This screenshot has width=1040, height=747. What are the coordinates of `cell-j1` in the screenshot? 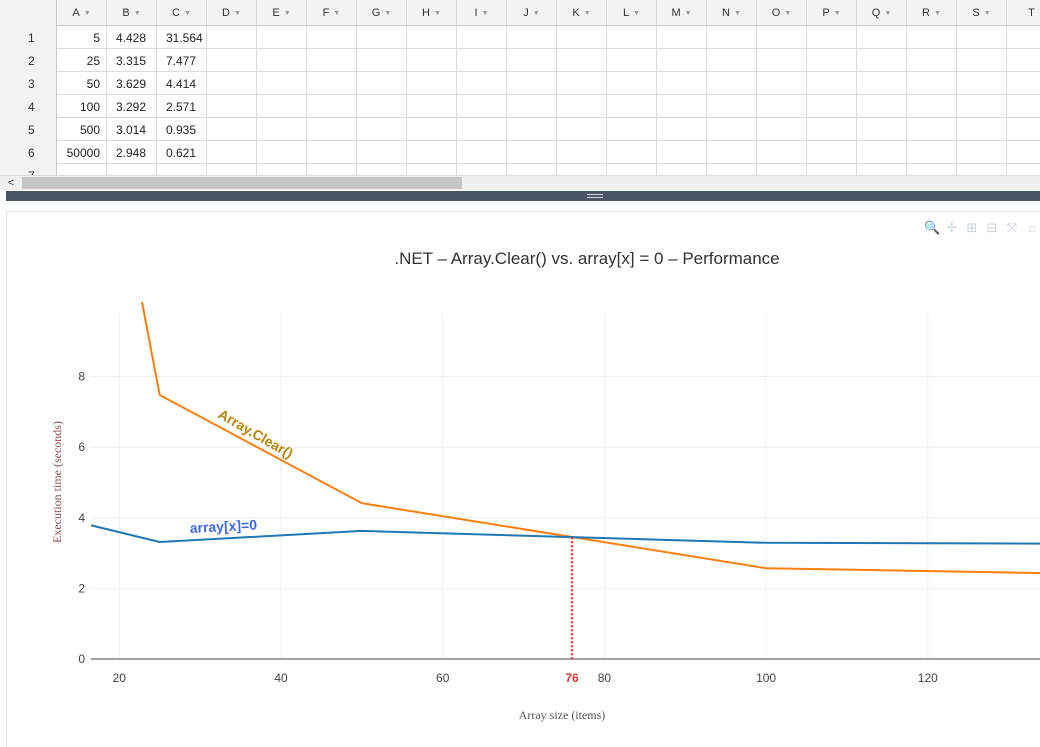 It's located at (532, 37).